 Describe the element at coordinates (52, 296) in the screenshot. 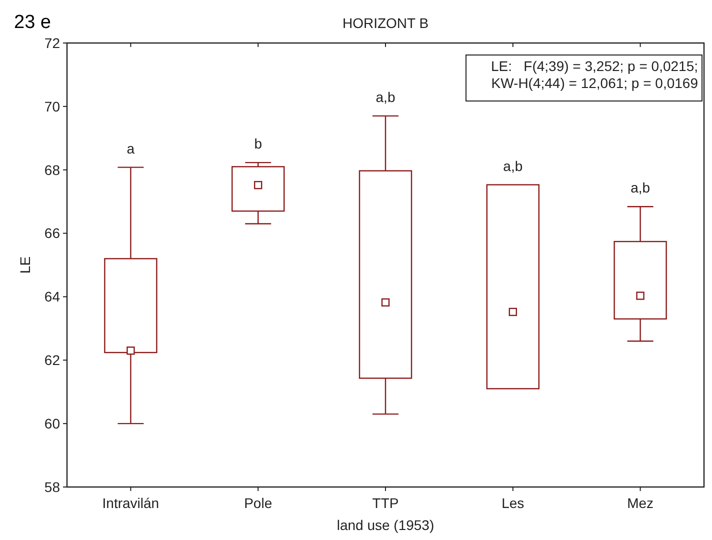

I see `y-tick-label: 64` at that location.